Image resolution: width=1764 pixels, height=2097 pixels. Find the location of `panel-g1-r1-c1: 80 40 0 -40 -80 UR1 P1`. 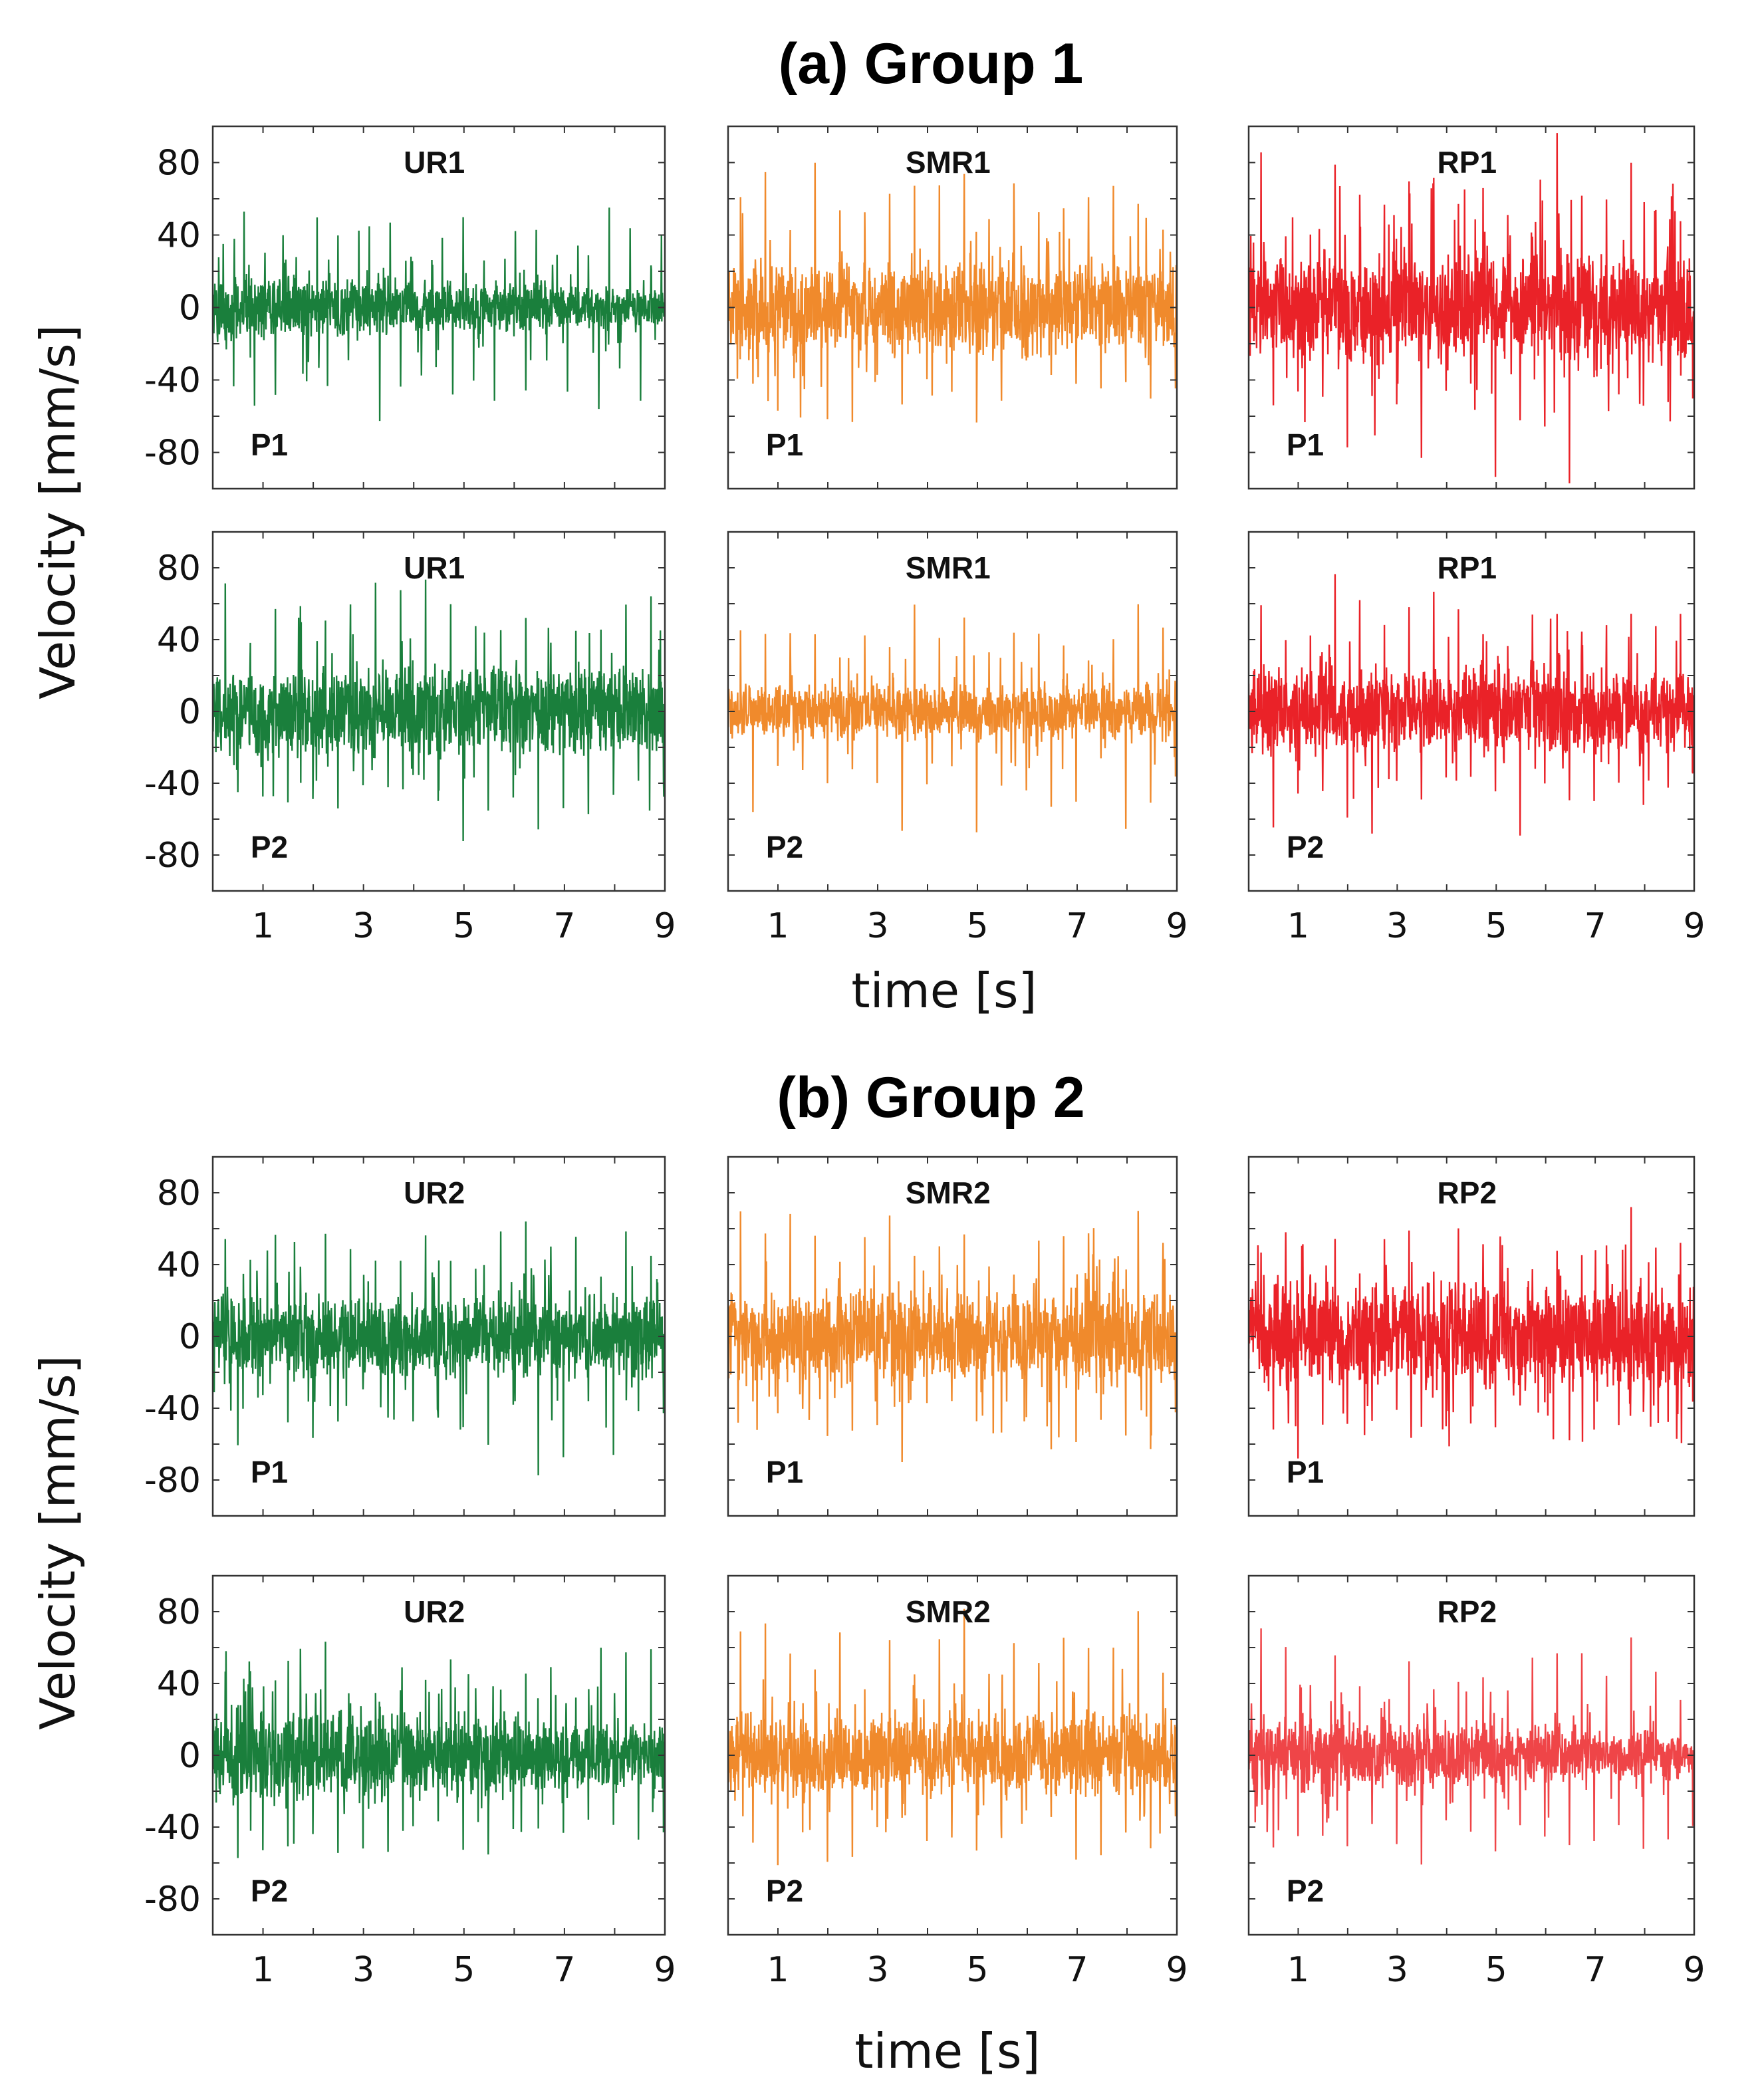

panel-g1-r1-c1: 80 40 0 -40 -80 UR1 P1 is located at coordinates (405, 308).